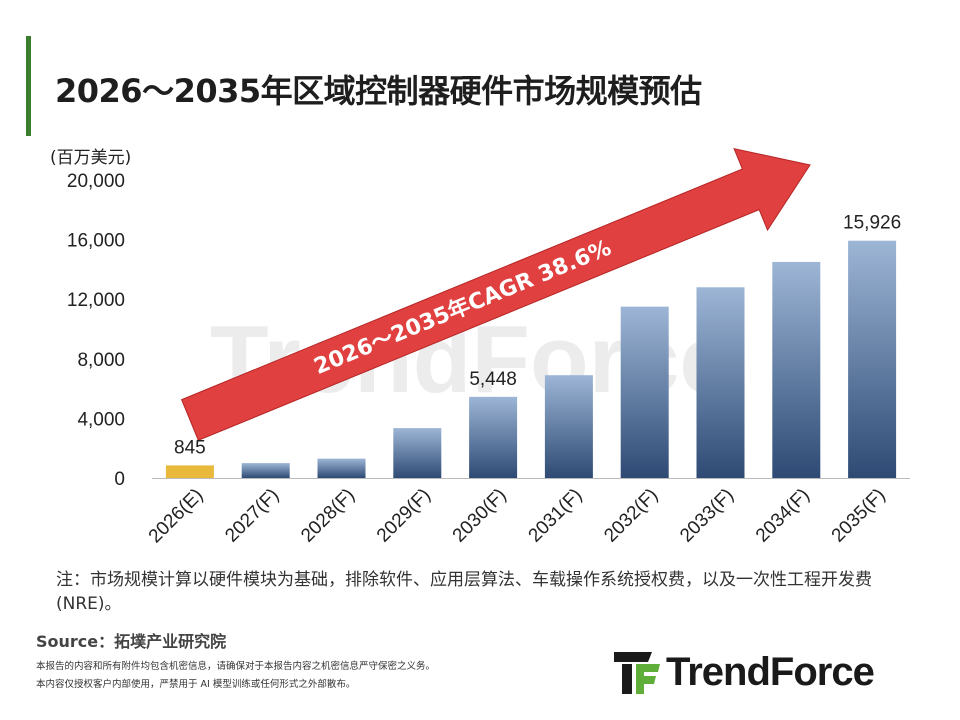 Image resolution: width=960 pixels, height=720 pixels. I want to click on x-tick-label: 2034(F), so click(783, 516).